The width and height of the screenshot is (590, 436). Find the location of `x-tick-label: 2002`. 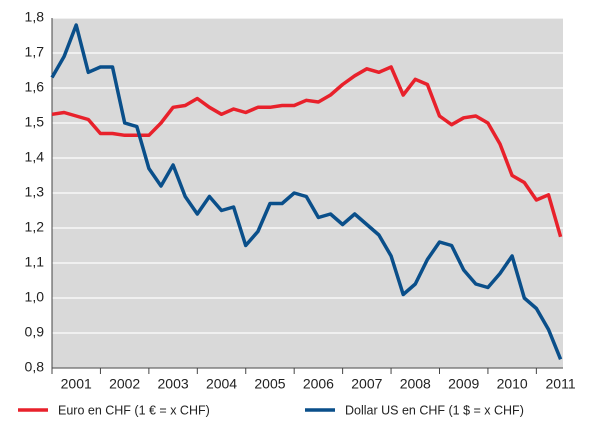

x-tick-label: 2002 is located at coordinates (124, 384).